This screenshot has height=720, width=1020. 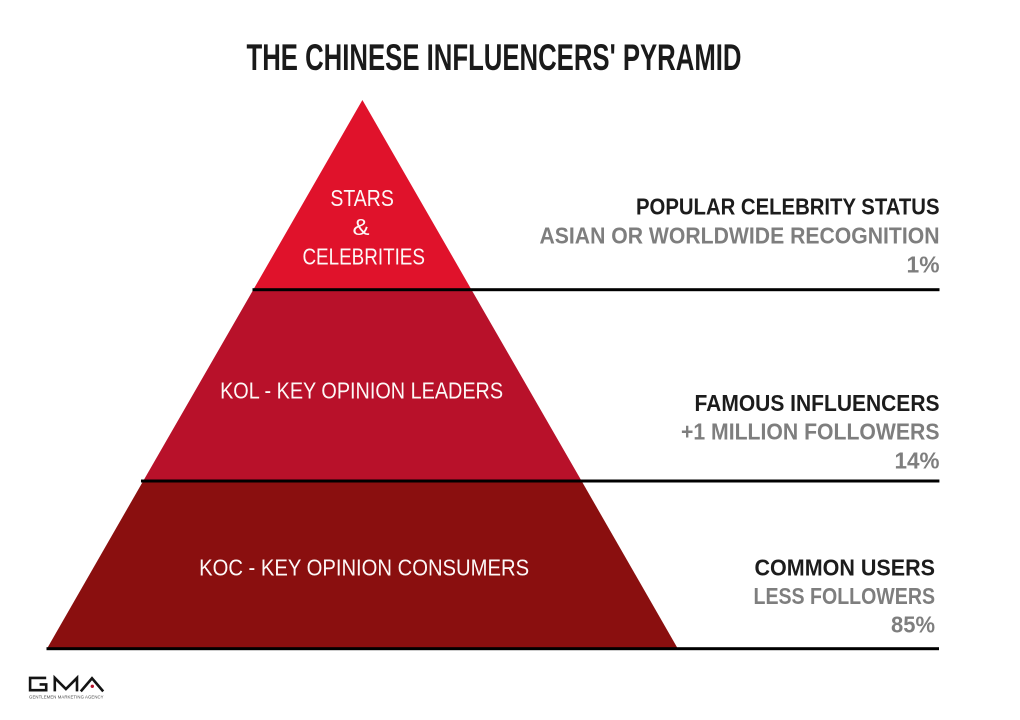 What do you see at coordinates (923, 265) in the screenshot?
I see `svg-text: 1%` at bounding box center [923, 265].